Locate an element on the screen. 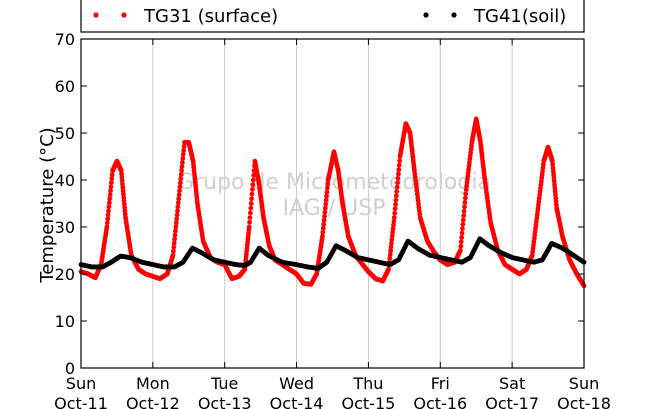 This screenshot has height=409, width=650. watermark: Grupo de Micrometeorologia IAG / USP is located at coordinates (334, 195).